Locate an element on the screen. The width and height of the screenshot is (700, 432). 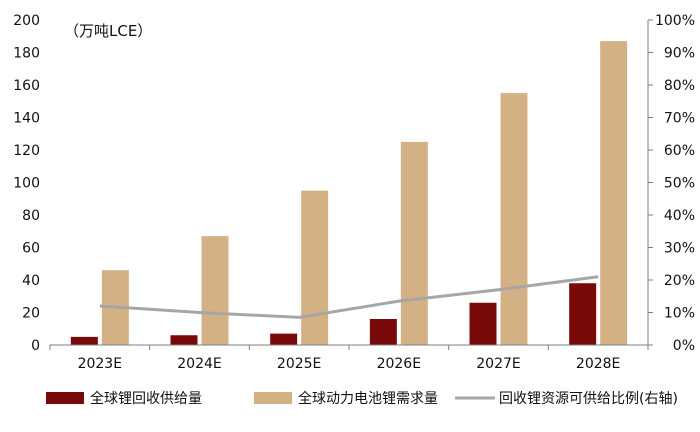
legend-label: 回收锂资源可供给比例(右轴) is located at coordinates (588, 399).